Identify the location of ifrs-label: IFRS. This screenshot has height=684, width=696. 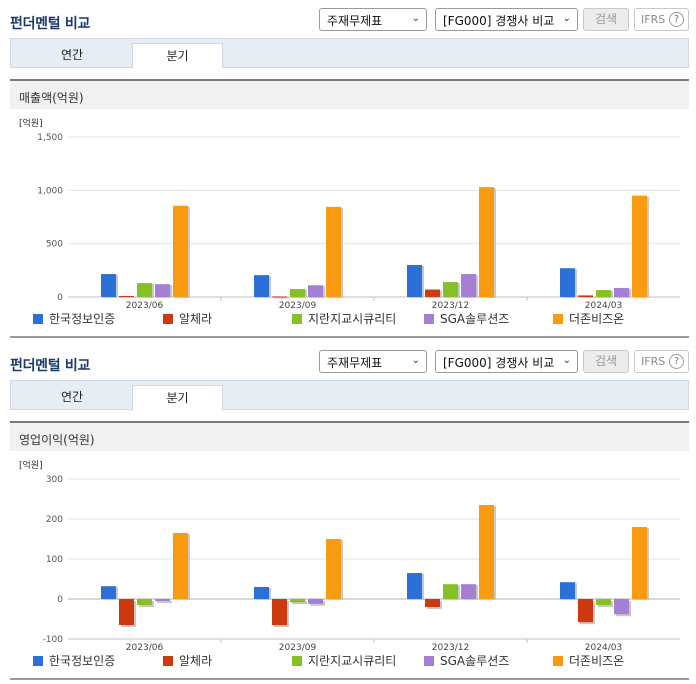
(653, 19).